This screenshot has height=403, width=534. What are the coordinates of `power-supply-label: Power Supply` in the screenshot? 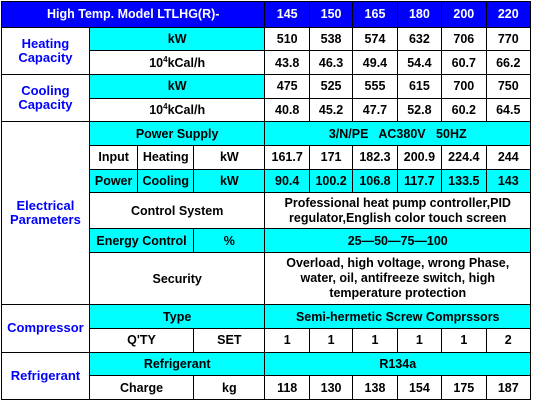 It's located at (177, 133).